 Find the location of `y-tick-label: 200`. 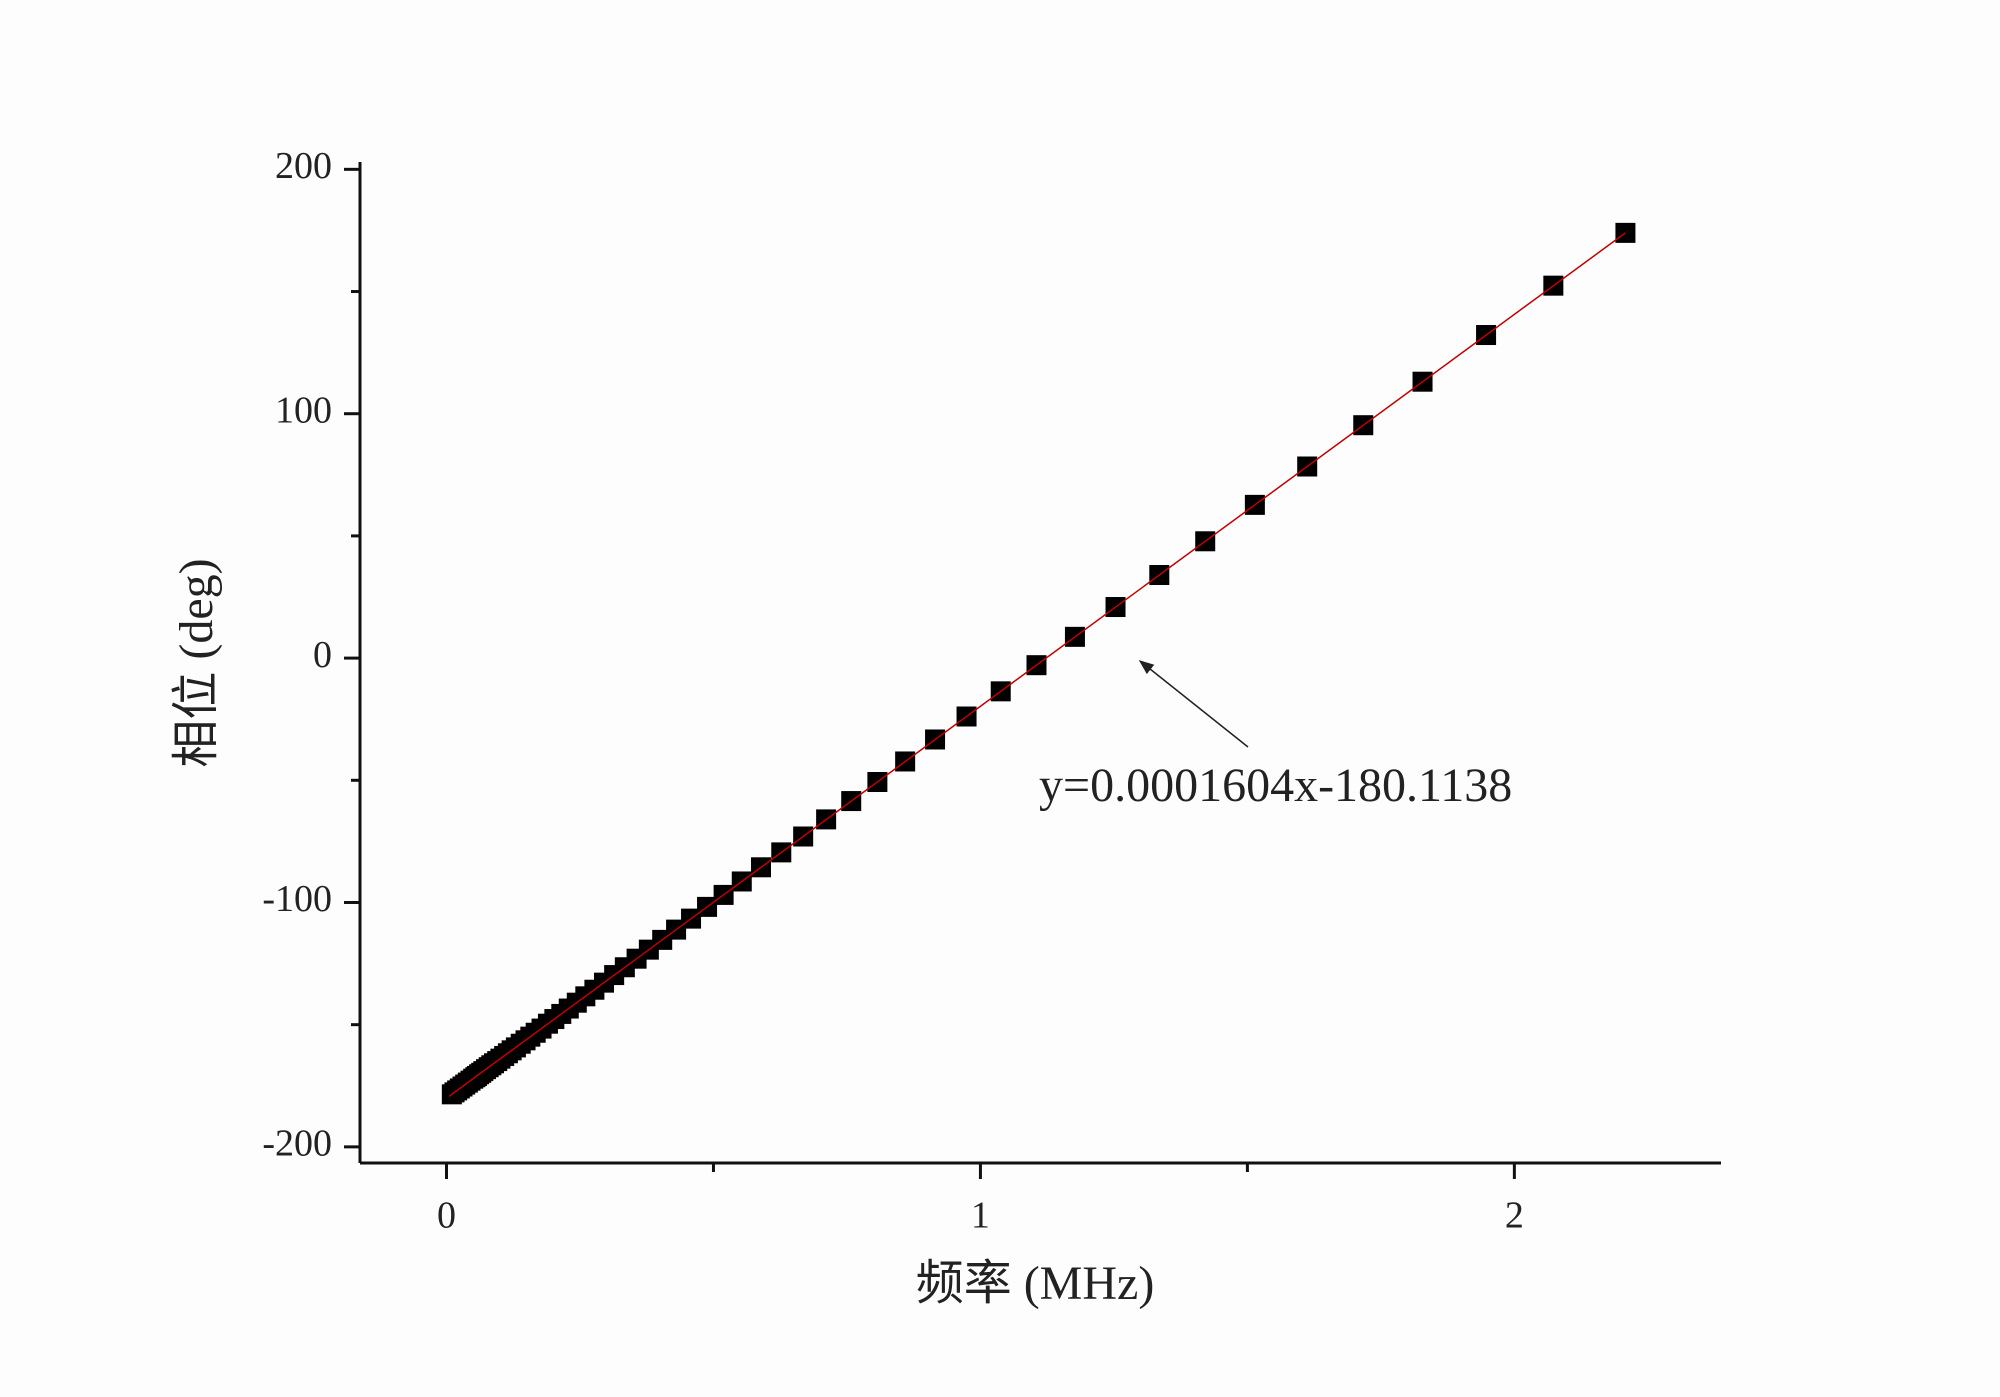

y-tick-label: 200 is located at coordinates (303, 166).